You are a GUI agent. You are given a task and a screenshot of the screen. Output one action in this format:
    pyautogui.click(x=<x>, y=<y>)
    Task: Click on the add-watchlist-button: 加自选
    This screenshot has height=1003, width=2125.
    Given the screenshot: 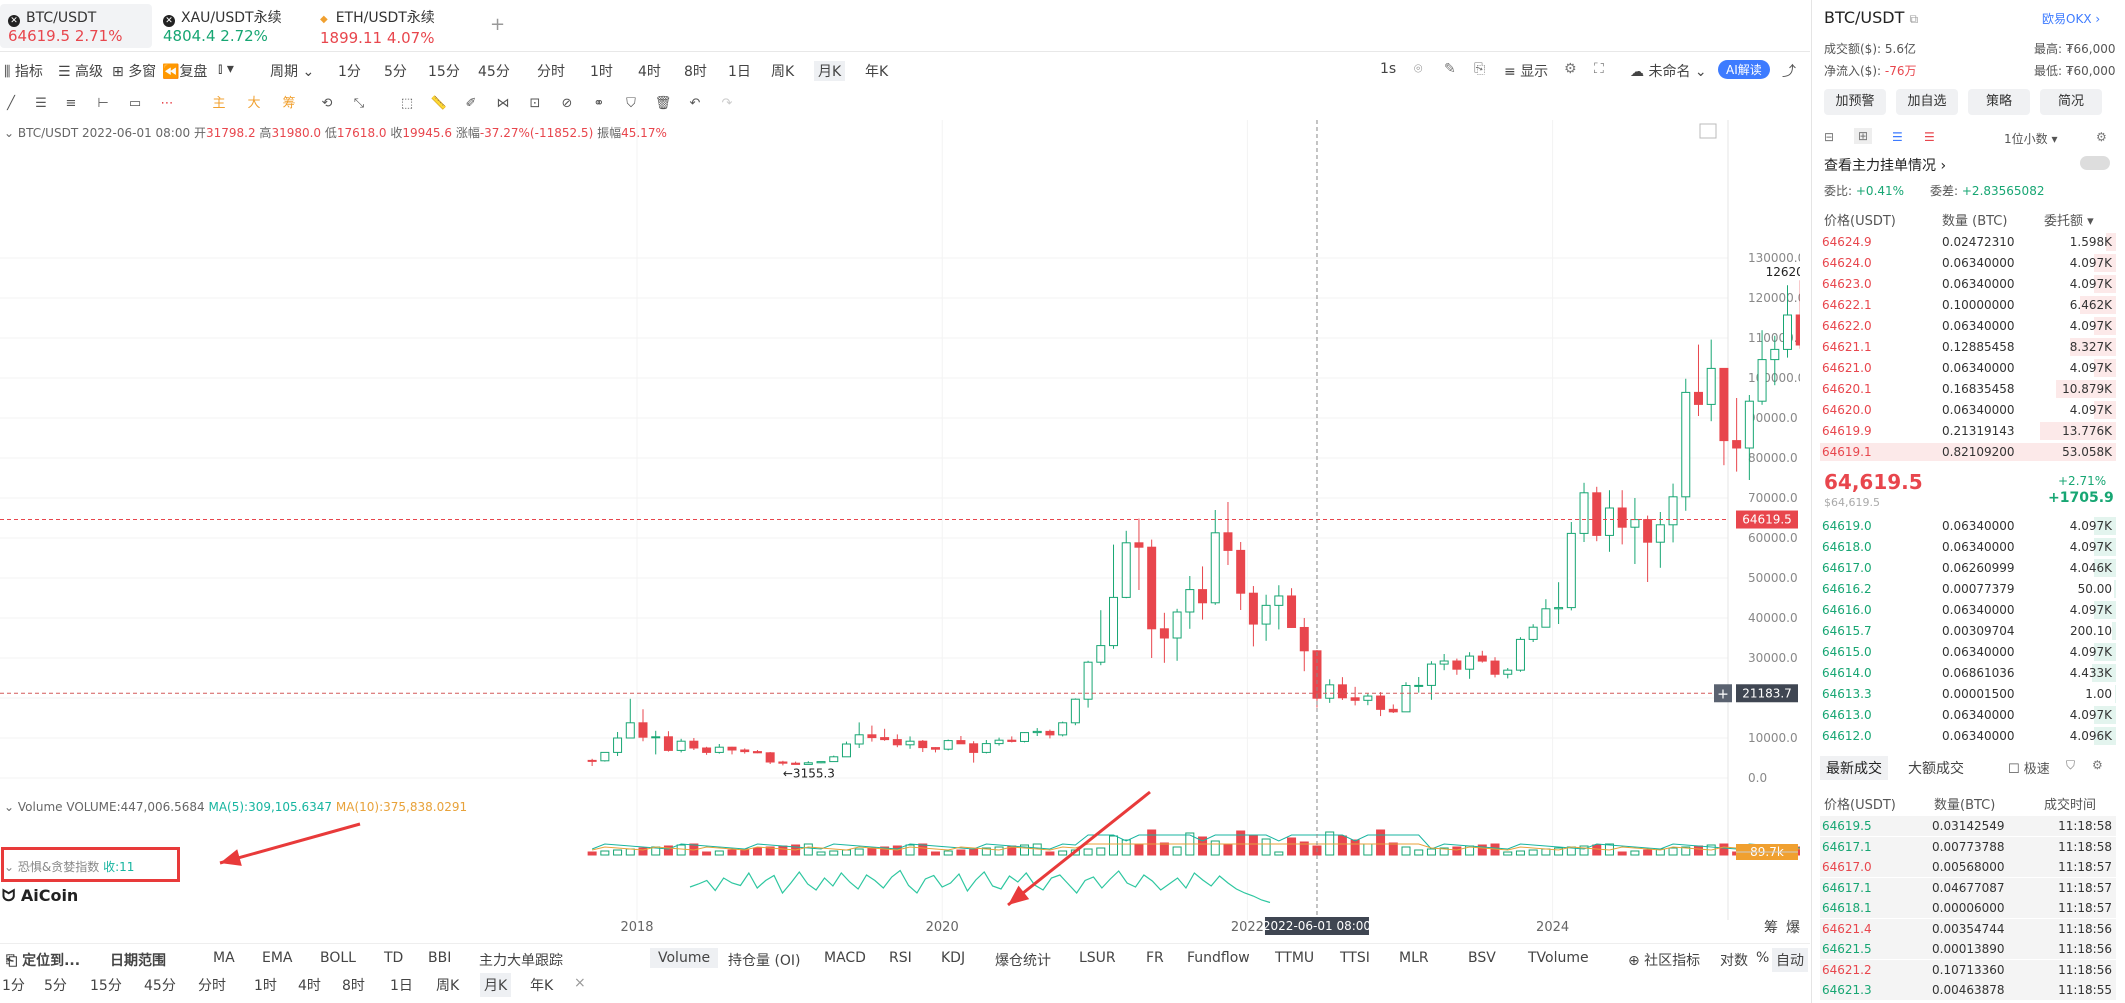 What is the action you would take?
    pyautogui.click(x=1927, y=102)
    